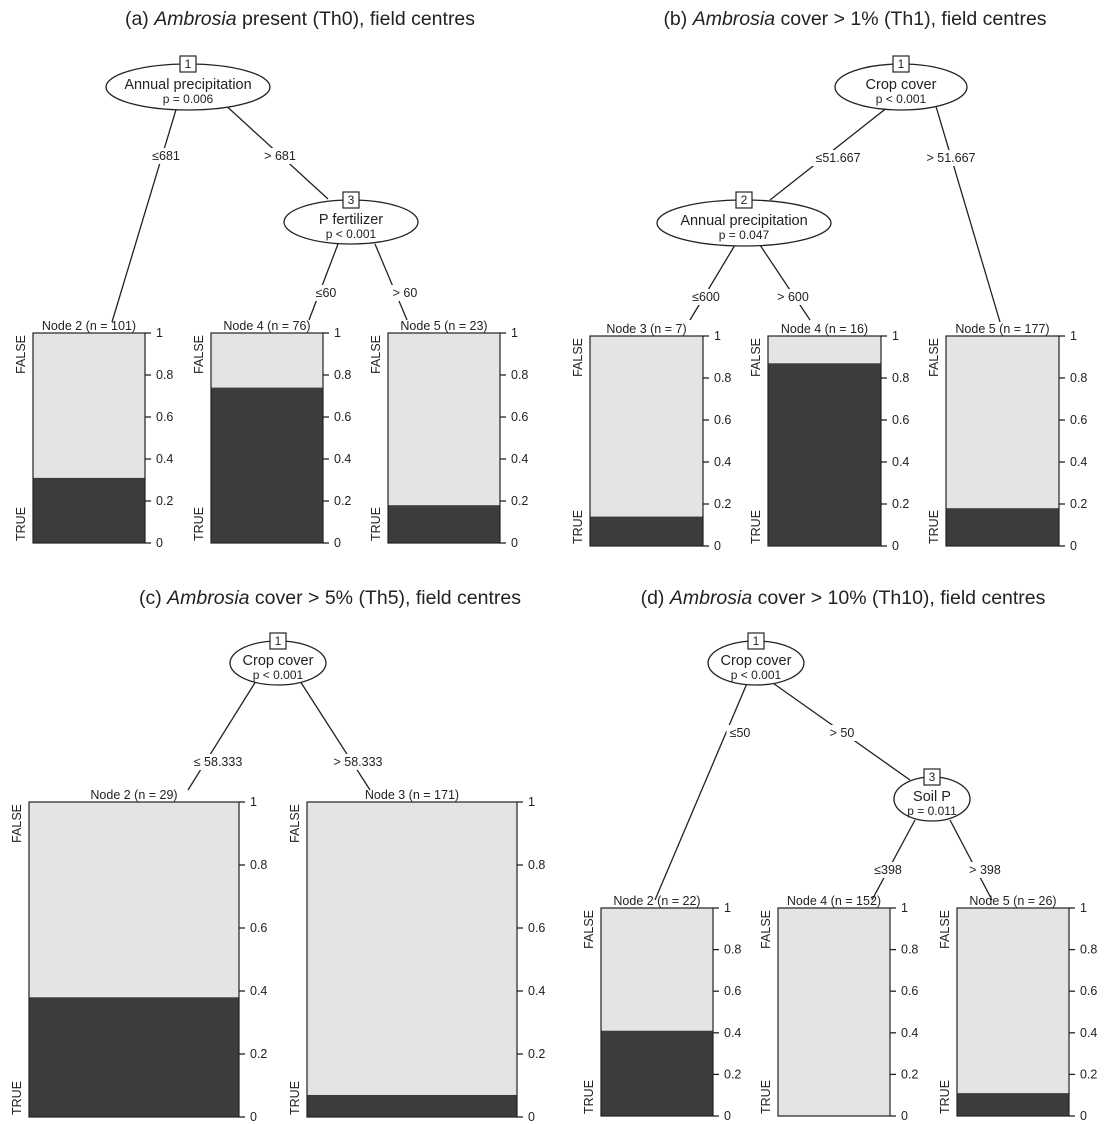  I want to click on panel-title-suffix: present (Th0), field centres, so click(356, 19).